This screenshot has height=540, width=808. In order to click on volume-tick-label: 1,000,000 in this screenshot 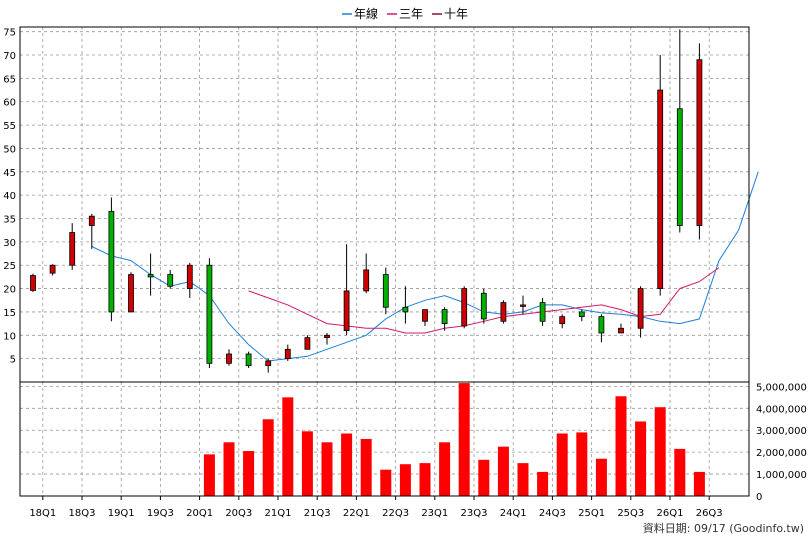, I will do `click(781, 475)`.